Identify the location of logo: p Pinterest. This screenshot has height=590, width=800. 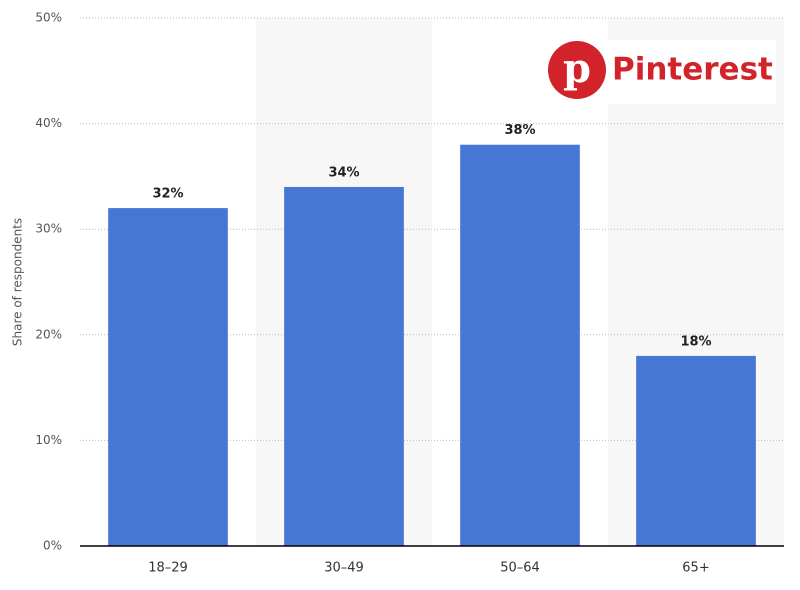
(658, 72).